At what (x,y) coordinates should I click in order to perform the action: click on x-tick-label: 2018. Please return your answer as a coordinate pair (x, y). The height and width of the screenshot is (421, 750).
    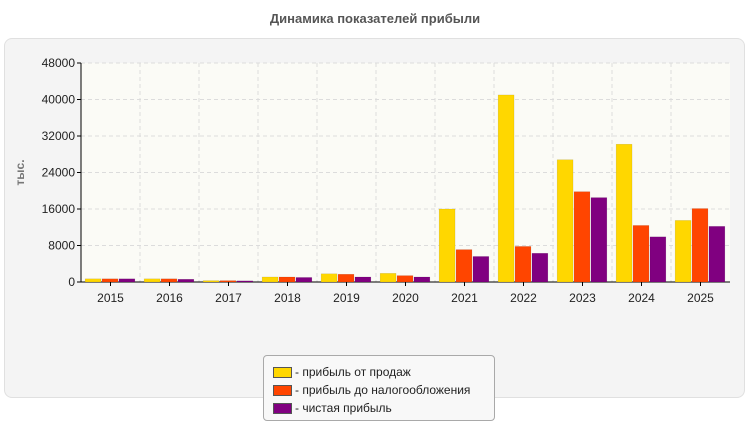
    Looking at the image, I should click on (287, 298).